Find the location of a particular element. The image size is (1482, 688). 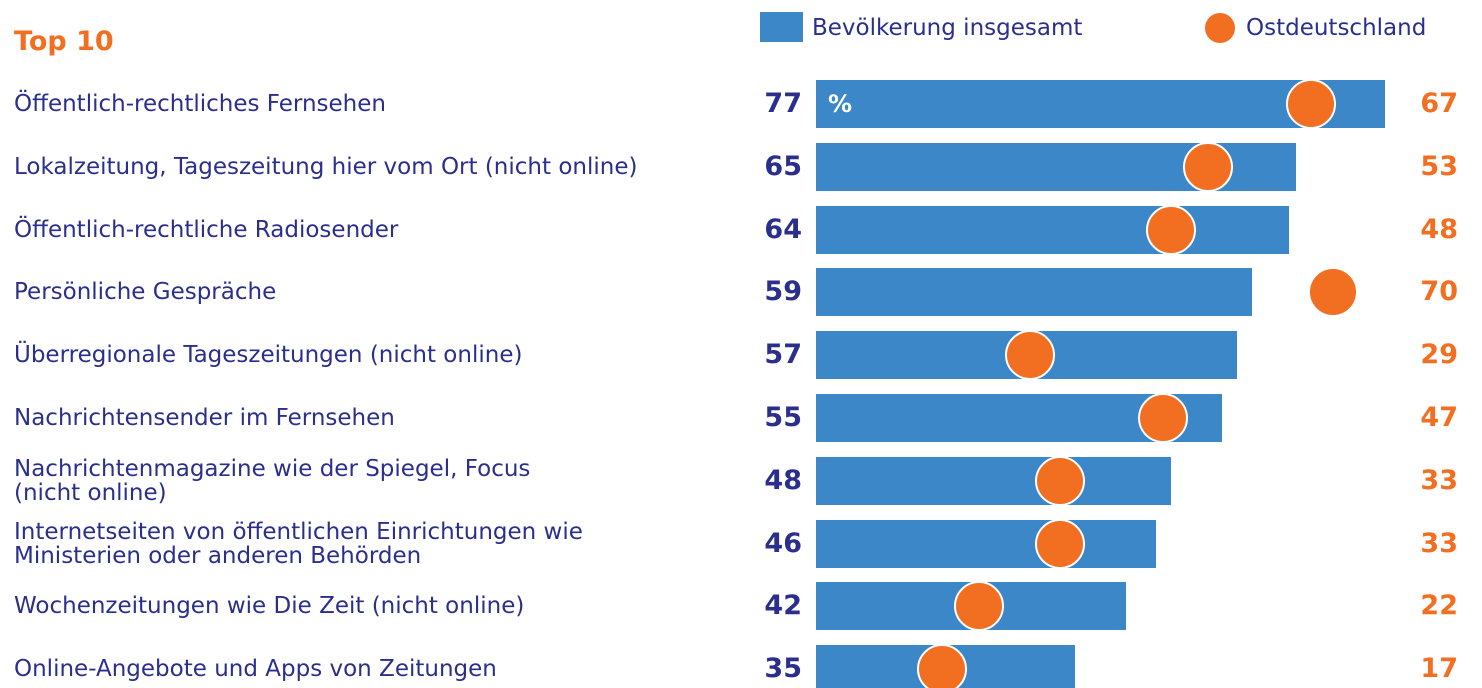

category-label: Öffentlich-rechtliche Radiosender is located at coordinates (206, 229).